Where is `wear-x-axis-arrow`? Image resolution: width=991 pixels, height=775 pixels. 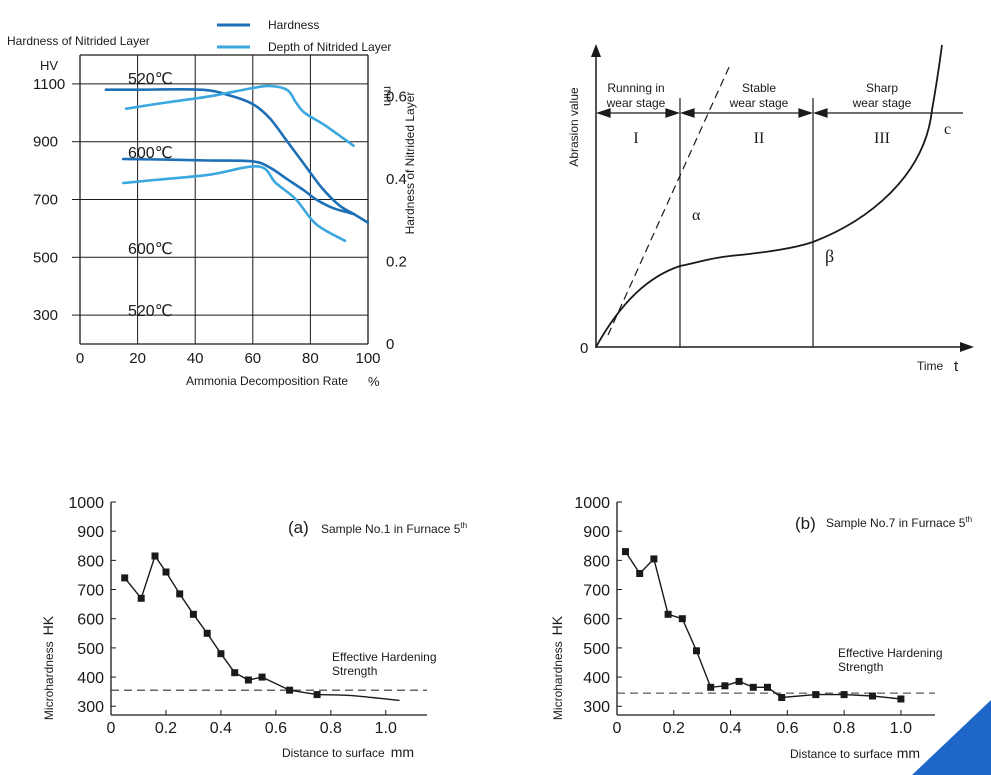
wear-x-axis-arrow is located at coordinates (967, 347).